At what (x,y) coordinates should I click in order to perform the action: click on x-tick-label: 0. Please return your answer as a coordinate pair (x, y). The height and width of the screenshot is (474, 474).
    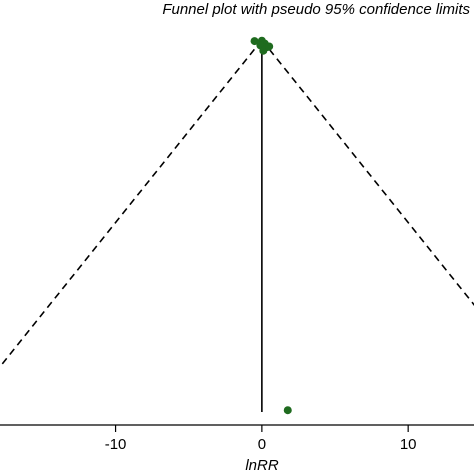
    Looking at the image, I should click on (262, 444).